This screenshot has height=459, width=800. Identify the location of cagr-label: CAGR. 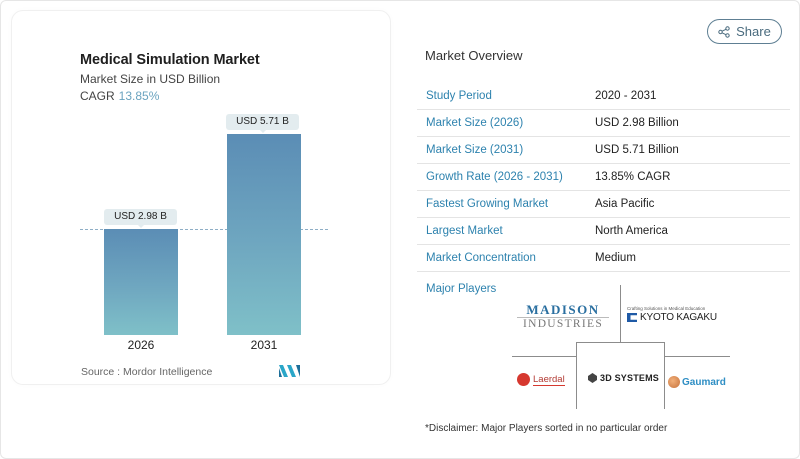
(97, 96).